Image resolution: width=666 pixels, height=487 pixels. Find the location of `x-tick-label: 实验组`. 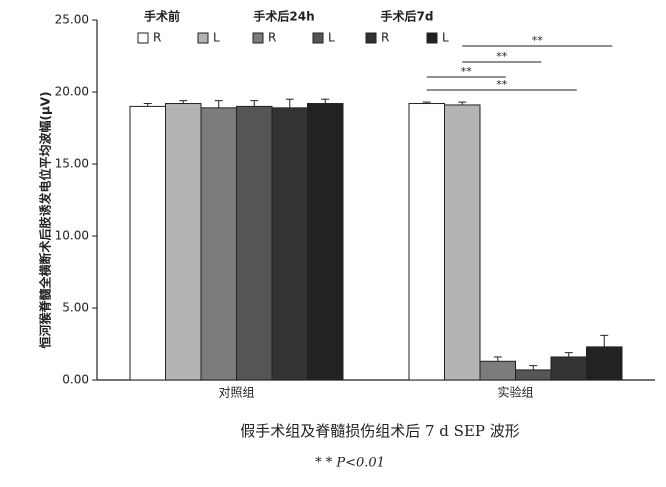

x-tick-label: 实验组 is located at coordinates (515, 392).